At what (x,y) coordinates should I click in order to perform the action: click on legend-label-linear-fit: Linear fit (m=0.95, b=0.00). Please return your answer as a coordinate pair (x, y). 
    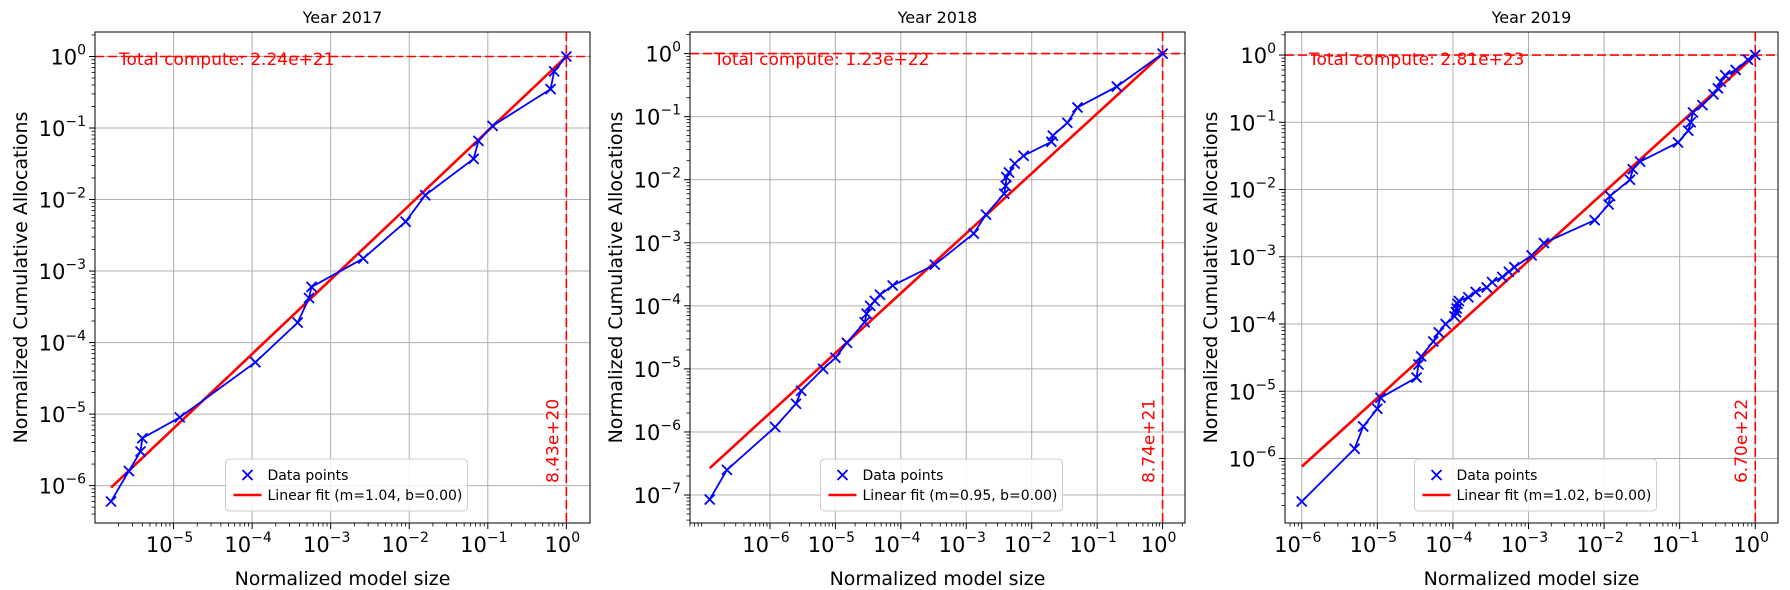
    Looking at the image, I should click on (960, 496).